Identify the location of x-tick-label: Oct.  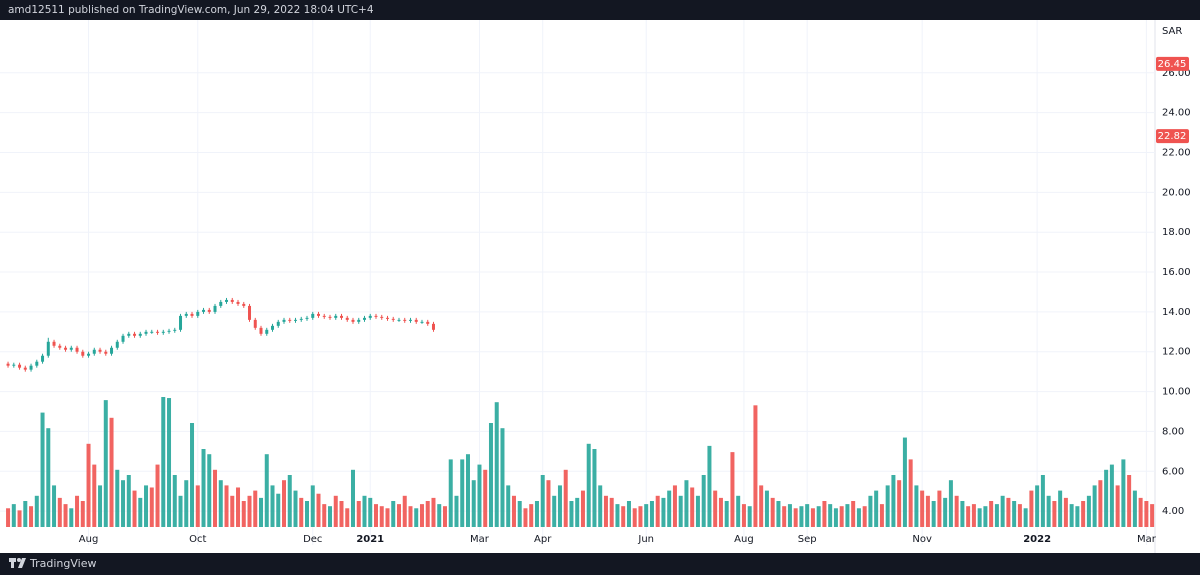
(197, 539).